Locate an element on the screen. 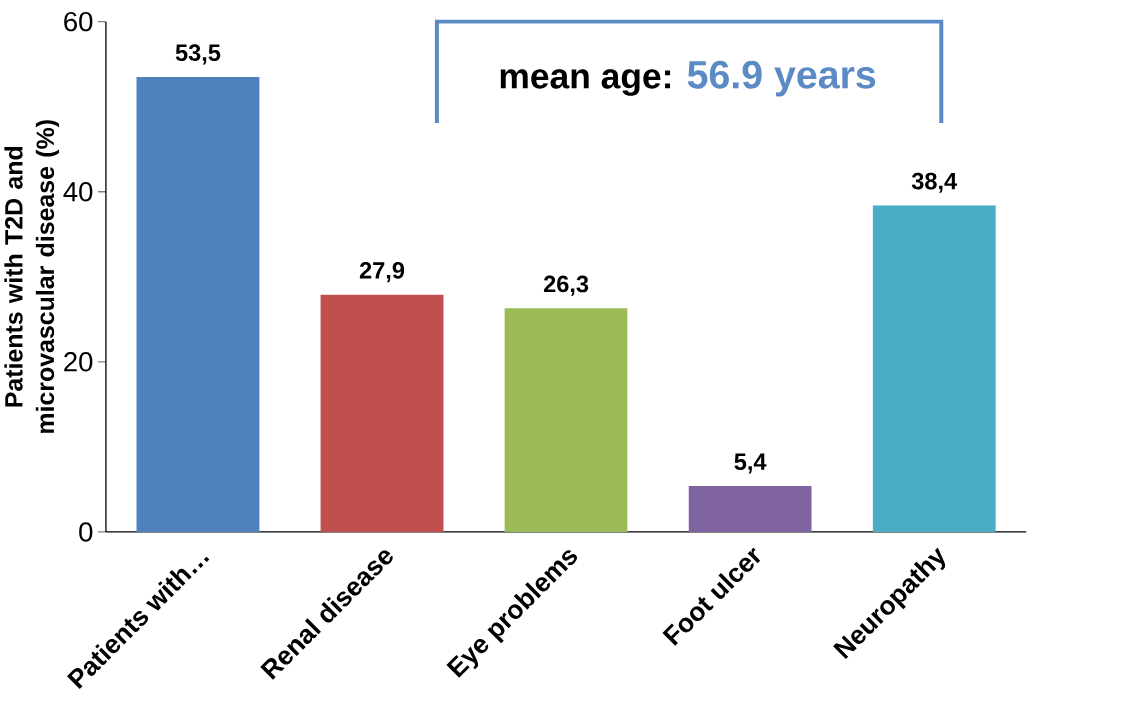  data-label: 38,4 is located at coordinates (934, 182).